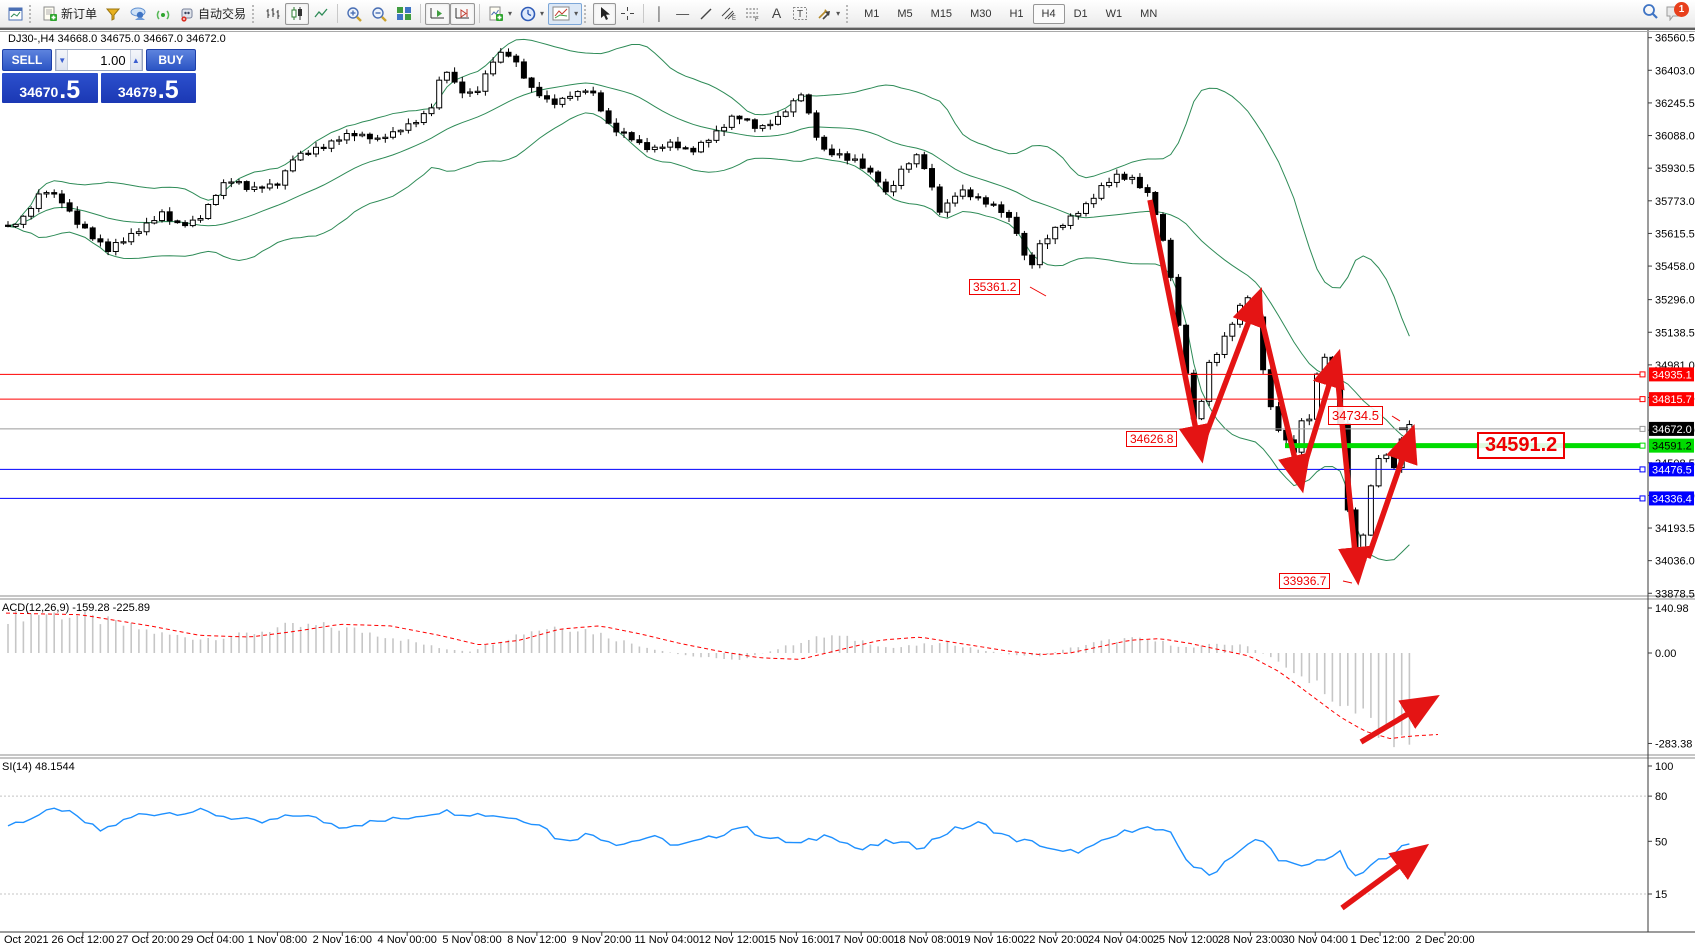 The image size is (1695, 947). What do you see at coordinates (683, 13) in the screenshot?
I see `horizontal-line-tool-icon: —` at bounding box center [683, 13].